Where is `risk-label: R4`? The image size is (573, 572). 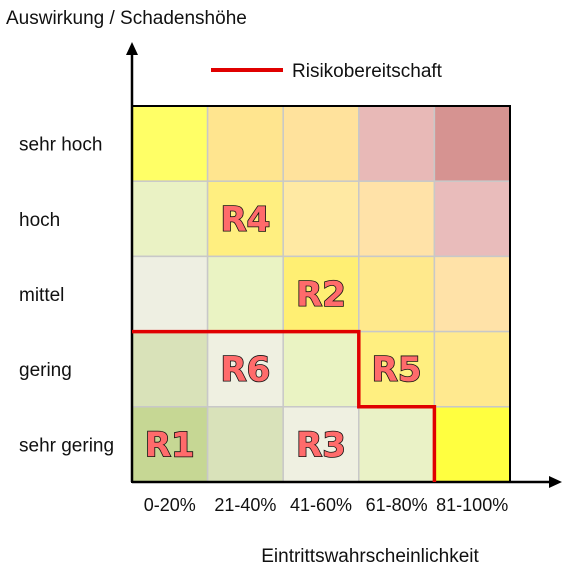
risk-label: R4 is located at coordinates (245, 220).